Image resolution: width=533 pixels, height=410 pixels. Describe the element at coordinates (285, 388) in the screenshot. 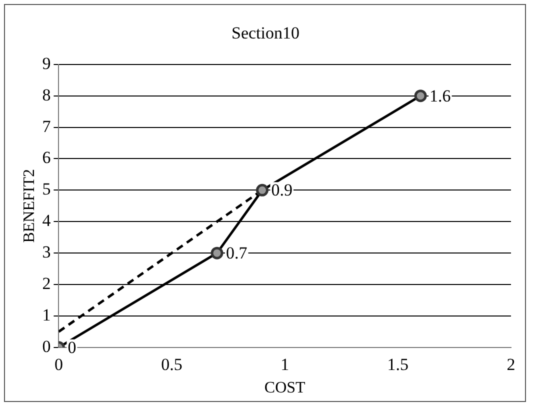

I see `x-axis-title: COST` at that location.